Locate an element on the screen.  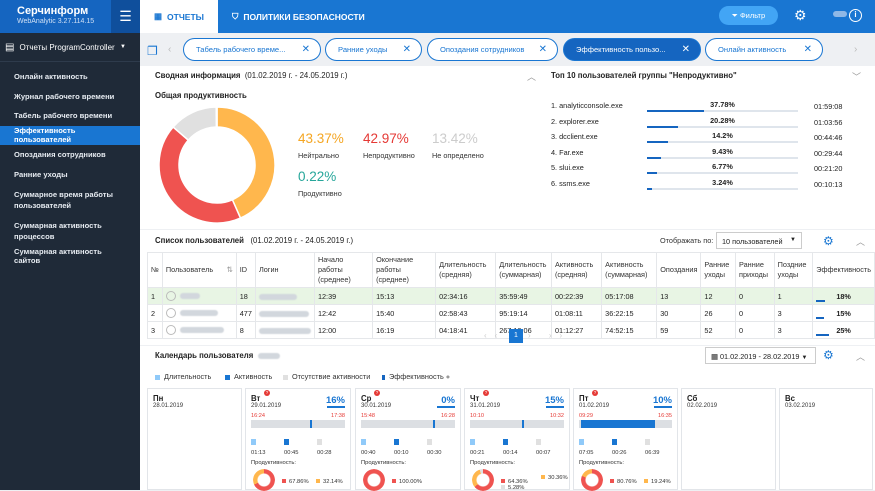
activity-swatch is located at coordinates (227, 377).